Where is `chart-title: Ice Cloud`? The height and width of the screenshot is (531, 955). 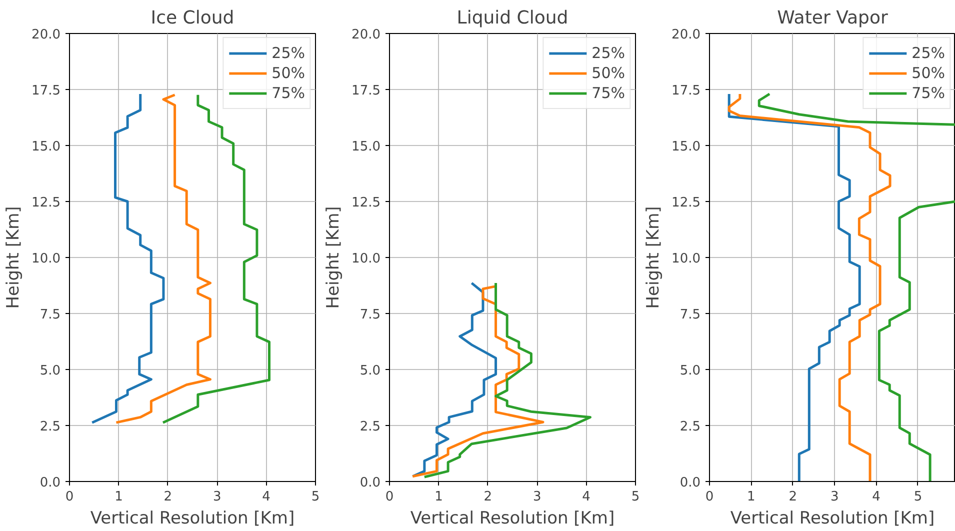
chart-title: Ice Cloud is located at coordinates (192, 18).